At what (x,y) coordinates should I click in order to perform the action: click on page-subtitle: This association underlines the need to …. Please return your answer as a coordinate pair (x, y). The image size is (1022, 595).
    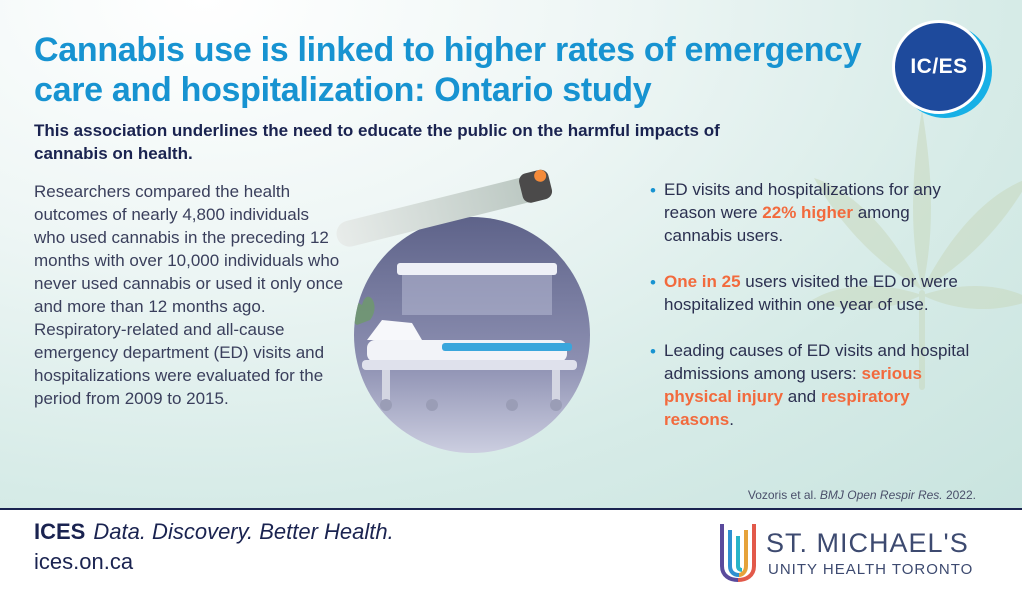
    Looking at the image, I should click on (377, 142).